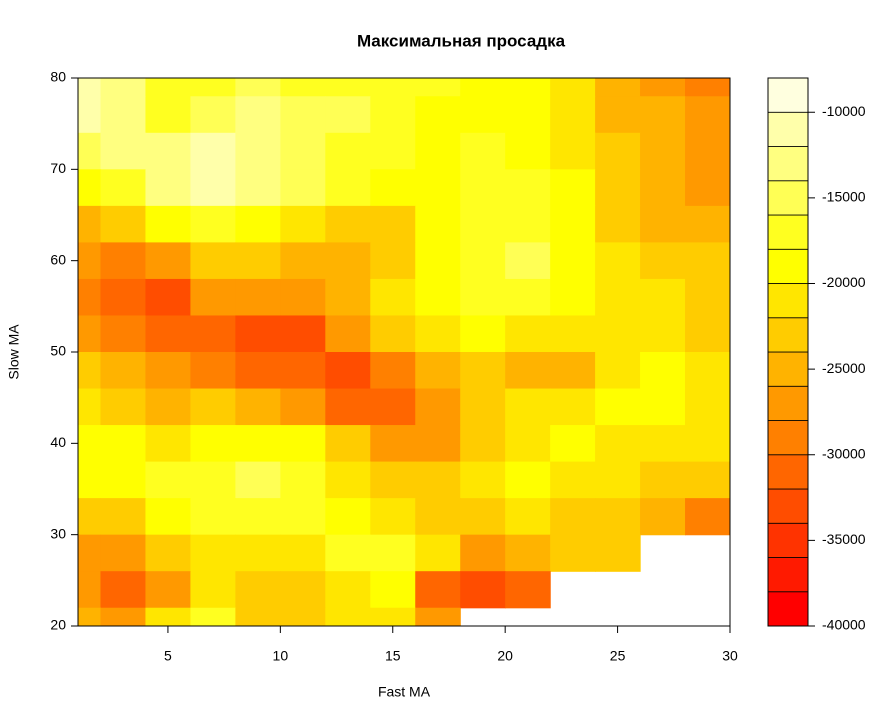 This screenshot has width=886, height=724. Describe the element at coordinates (58, 533) in the screenshot. I see `y-tick-label: 30` at that location.